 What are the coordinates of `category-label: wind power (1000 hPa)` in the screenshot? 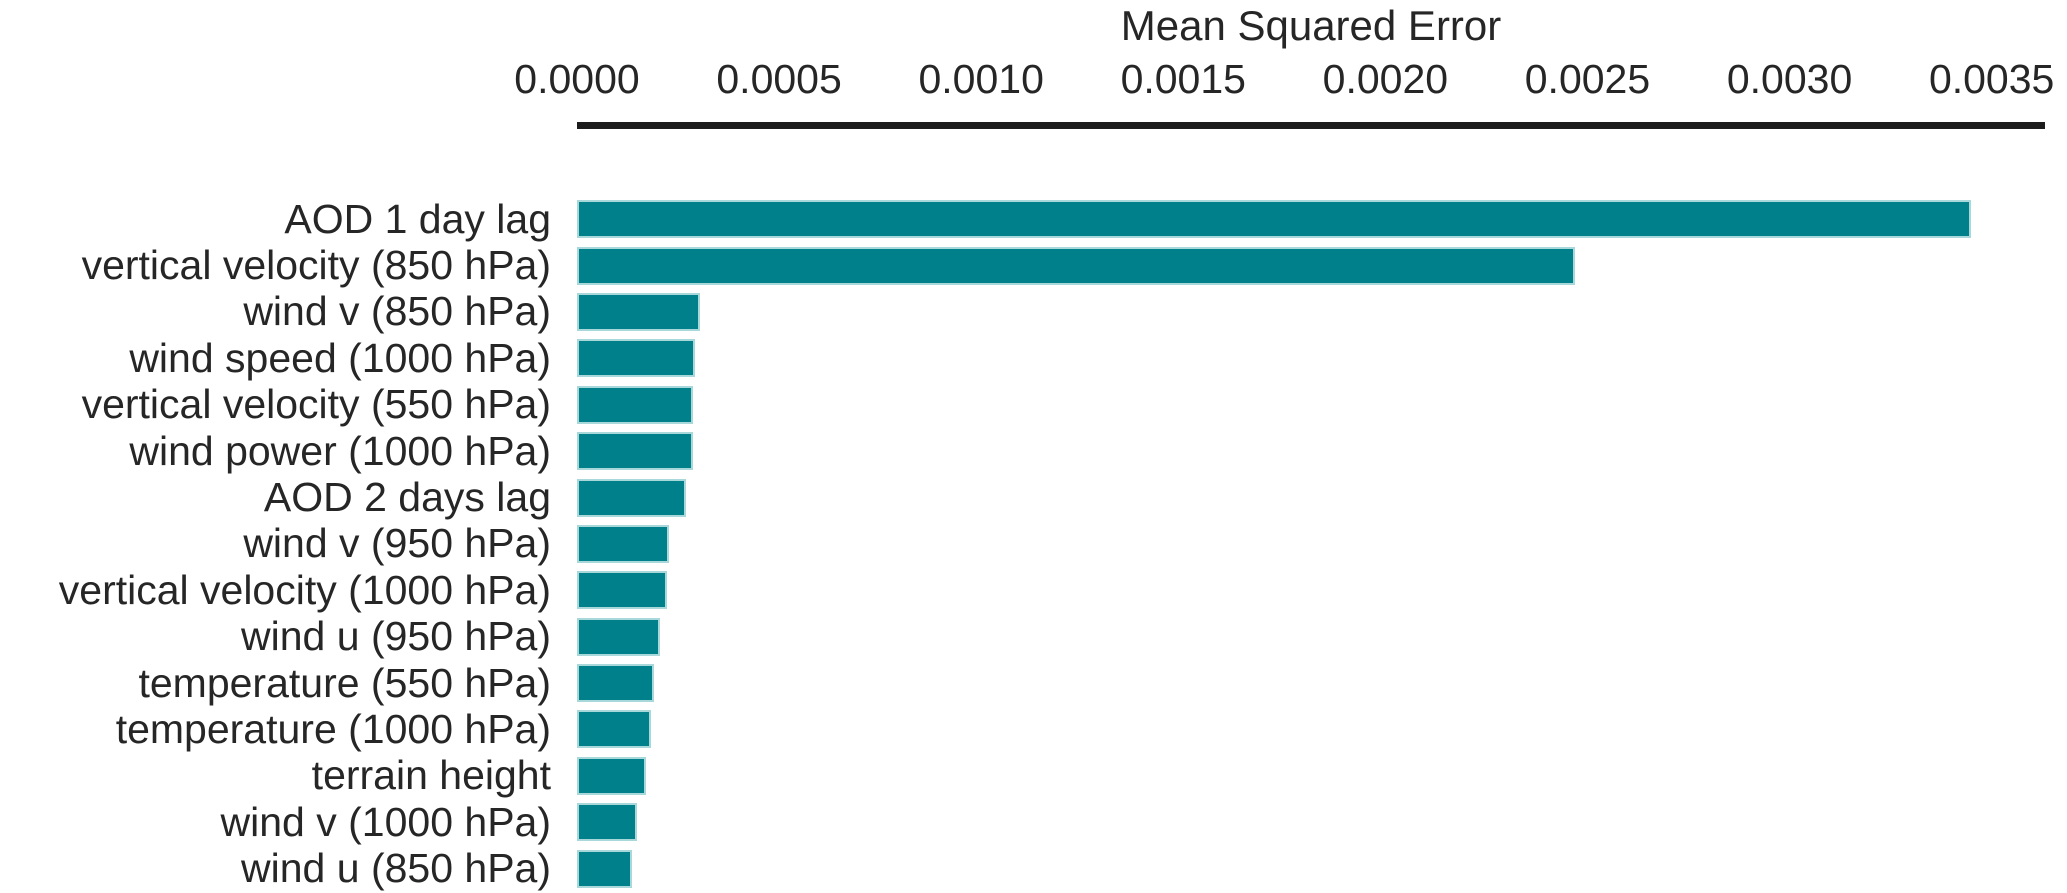 It's located at (340, 450).